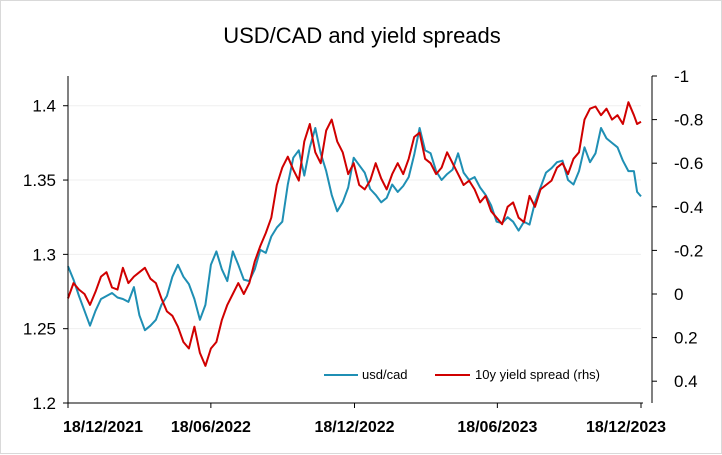  I want to click on y-tick-label: 1.3, so click(44, 254).